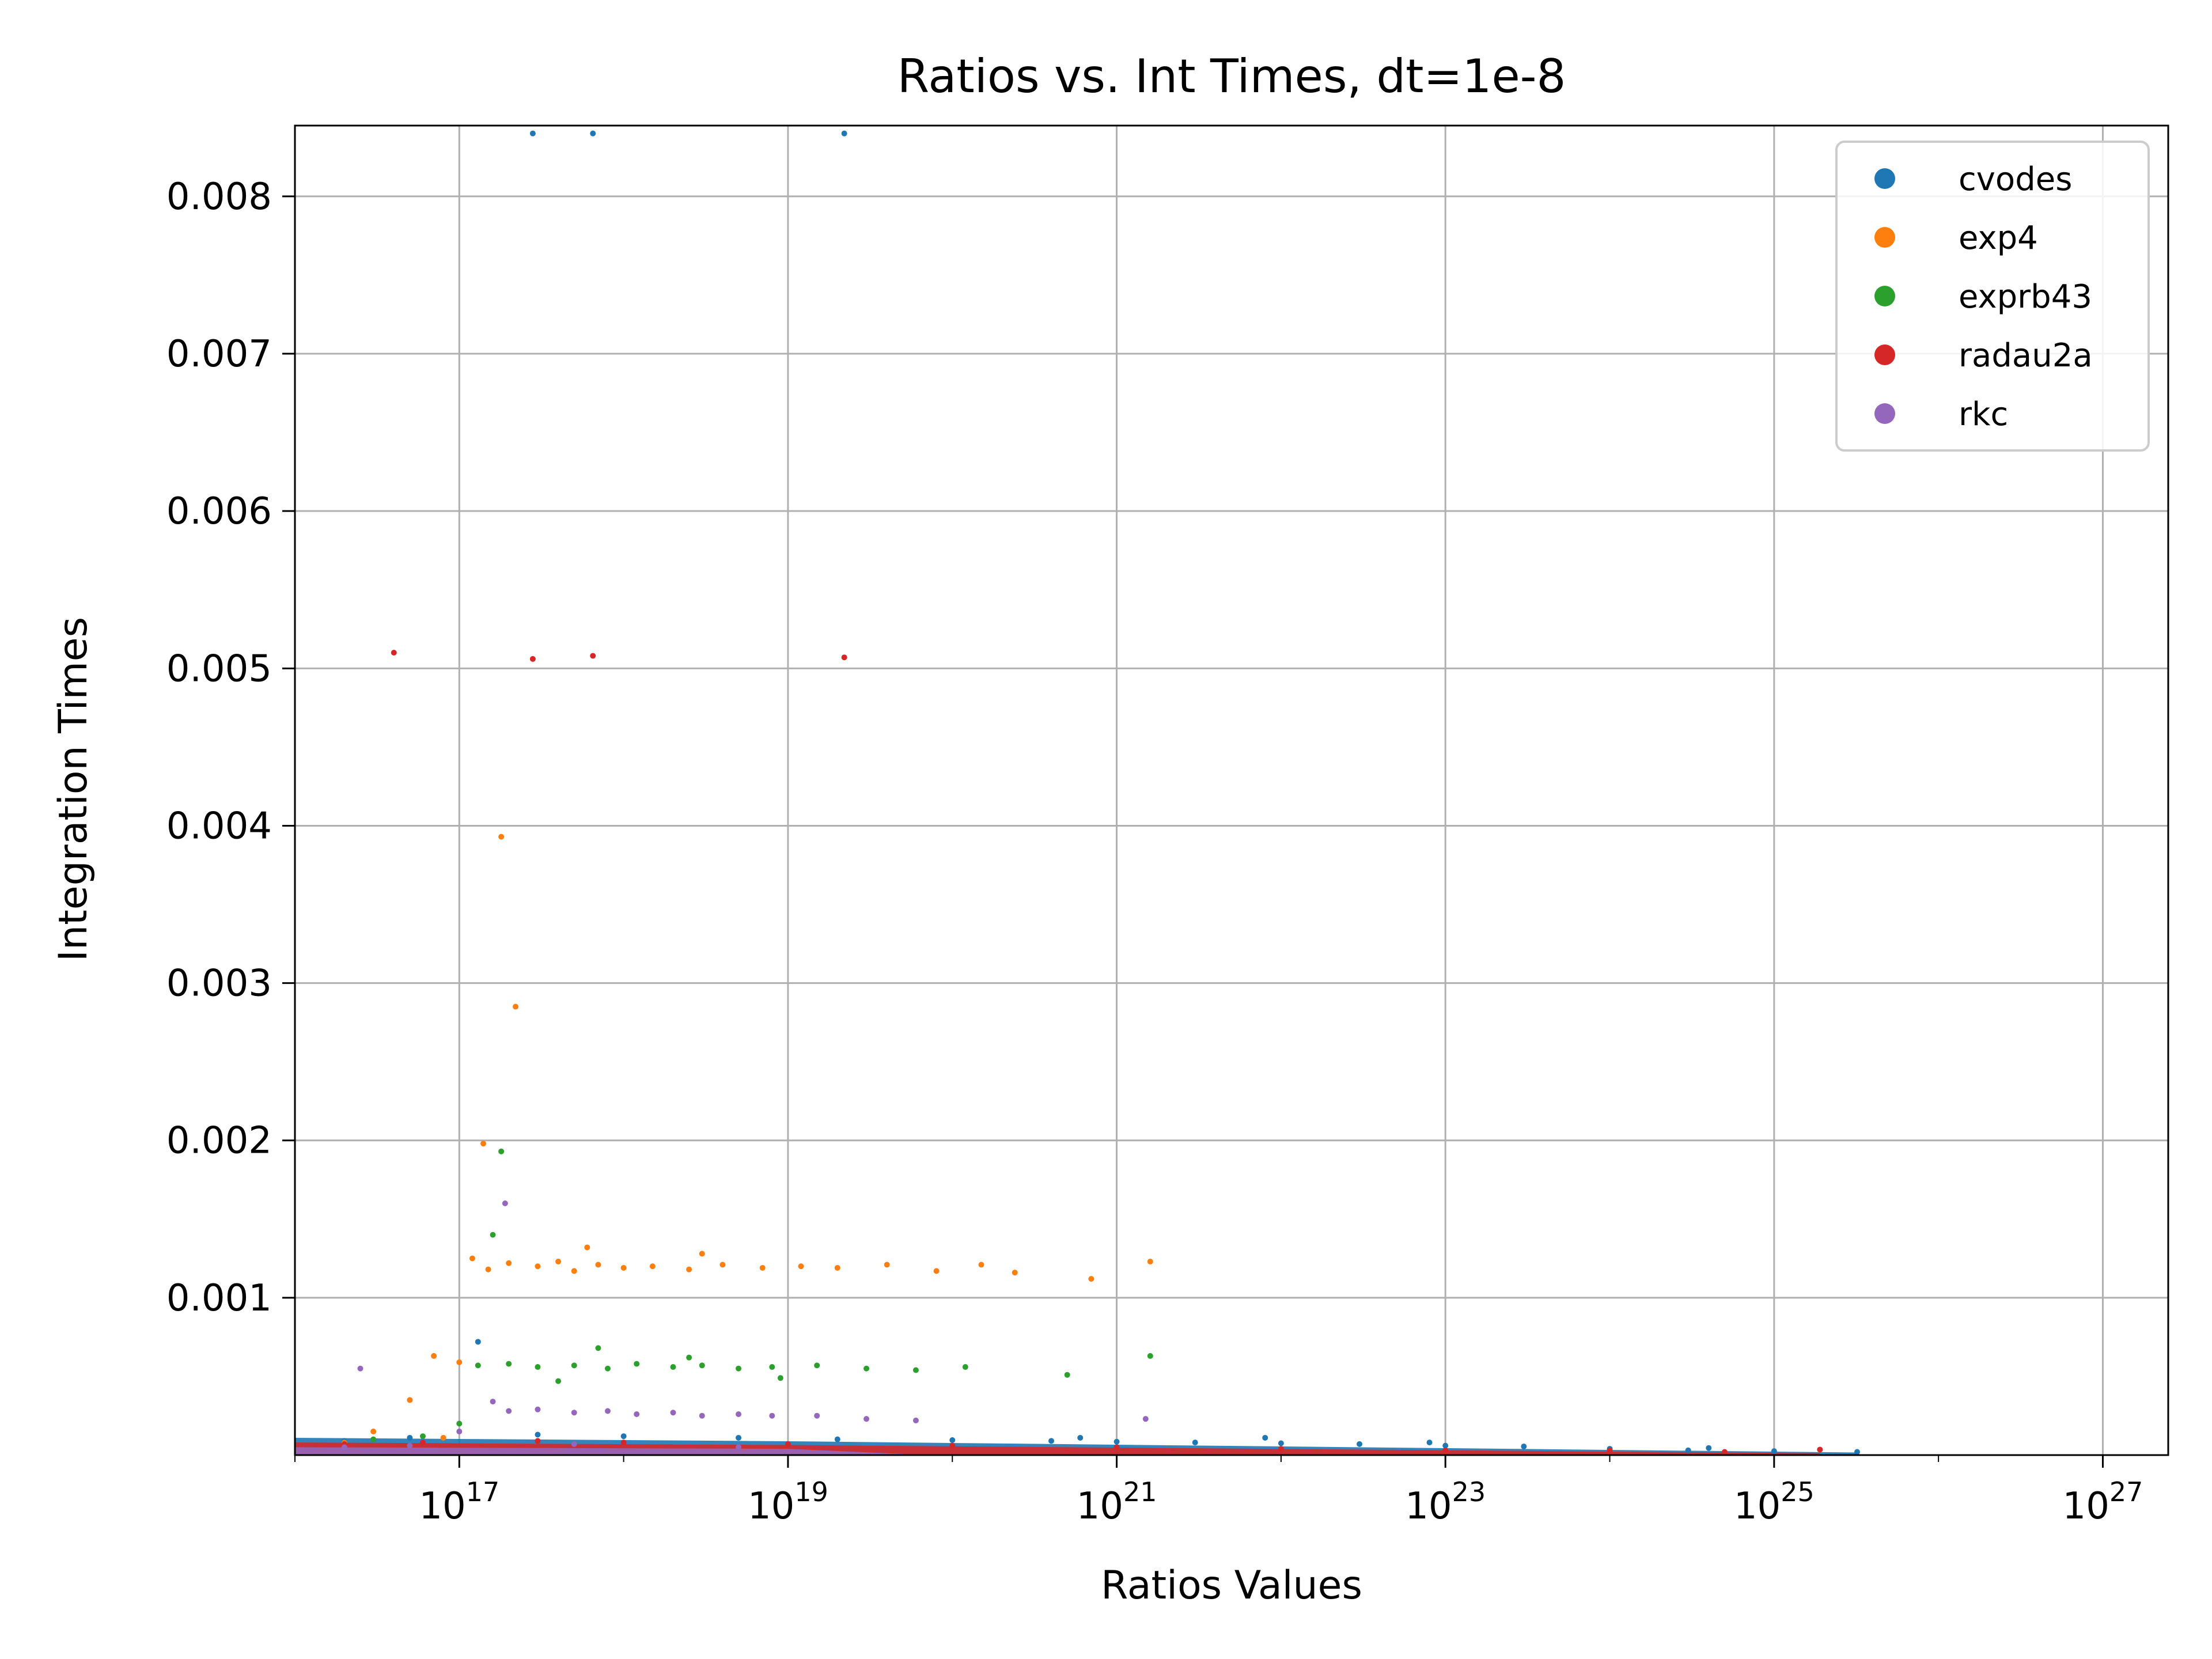 This screenshot has width=2212, height=1659. I want to click on x-tick-exponent: 21, so click(1140, 1492).